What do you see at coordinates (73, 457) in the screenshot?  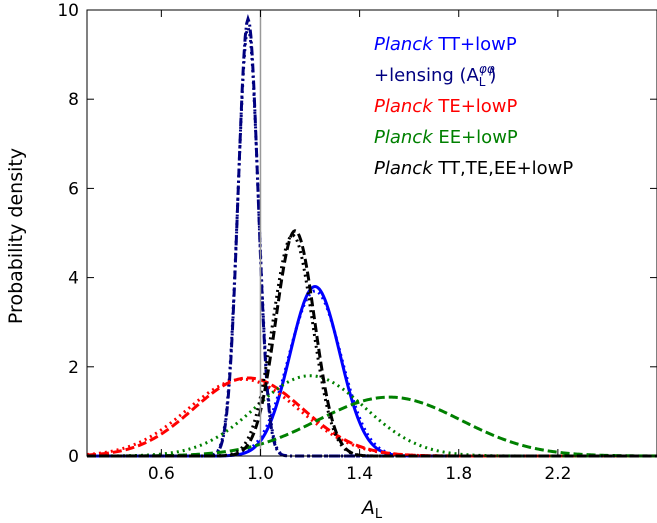 I see `y-tick-label: 0` at bounding box center [73, 457].